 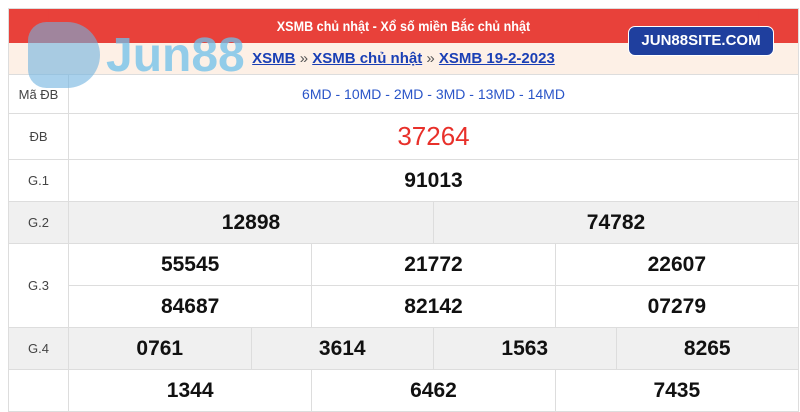 What do you see at coordinates (39, 348) in the screenshot?
I see `row-label: G.4` at bounding box center [39, 348].